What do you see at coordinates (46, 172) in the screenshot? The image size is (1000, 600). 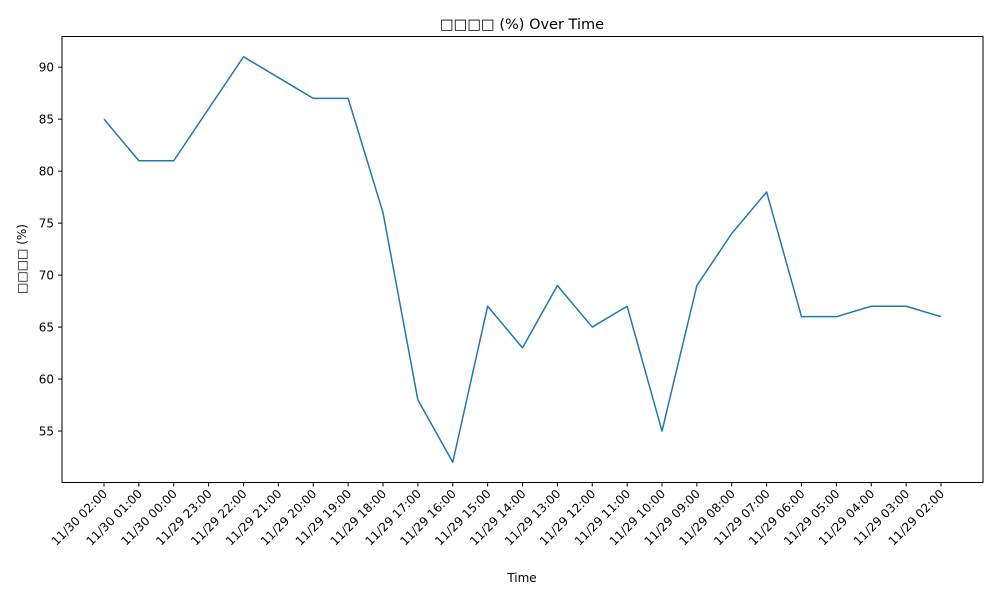 I see `y-tick-label: 80` at bounding box center [46, 172].